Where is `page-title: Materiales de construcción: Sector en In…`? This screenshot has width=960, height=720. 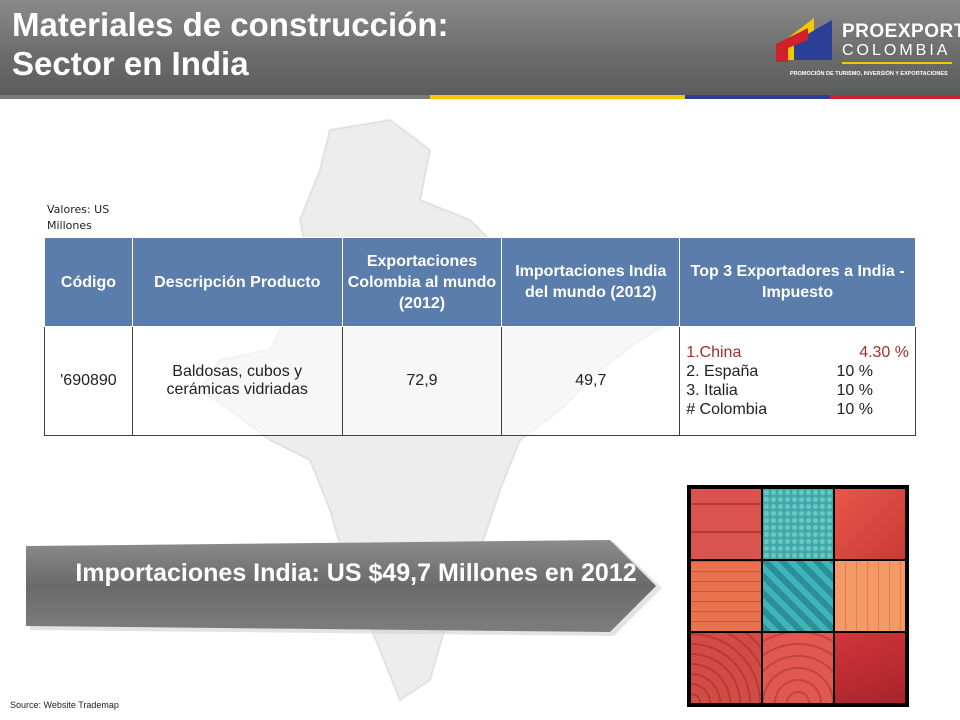
page-title: Materiales de construcción: Sector en In… is located at coordinates (230, 44).